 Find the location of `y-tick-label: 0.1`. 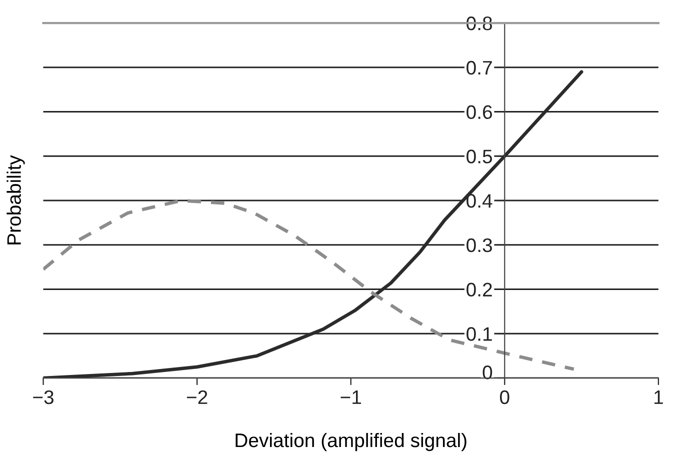

y-tick-label: 0.1 is located at coordinates (479, 334).